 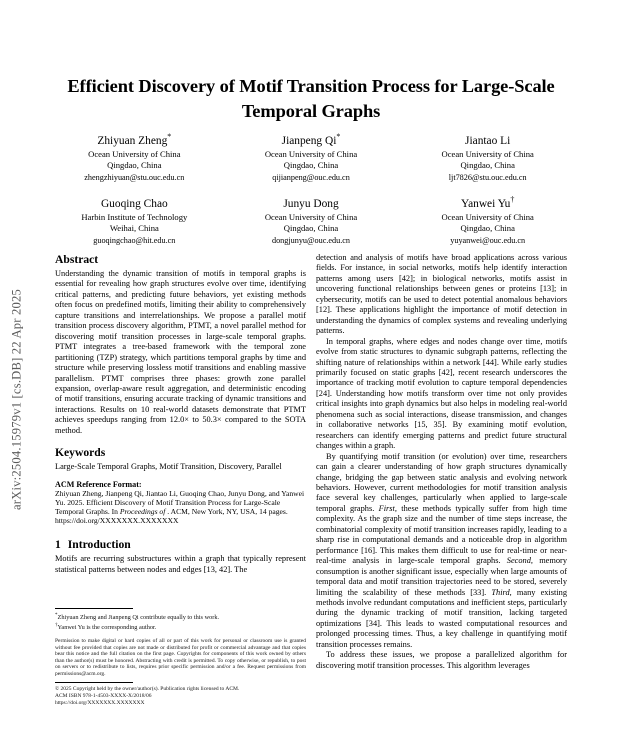 I want to click on footnote-text: Yanwei Yu is the corresponding author., so click(x=107, y=627).